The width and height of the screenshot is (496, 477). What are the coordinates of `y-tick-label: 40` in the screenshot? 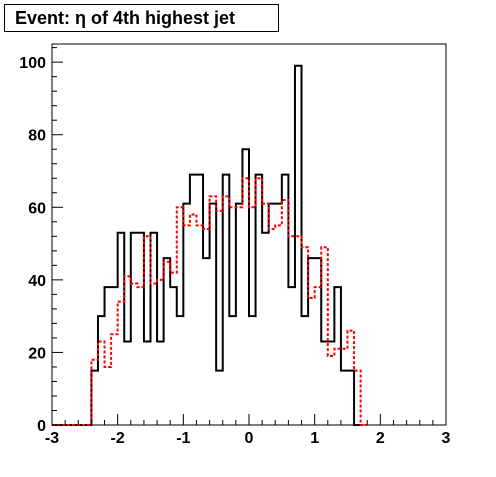 It's located at (37, 281).